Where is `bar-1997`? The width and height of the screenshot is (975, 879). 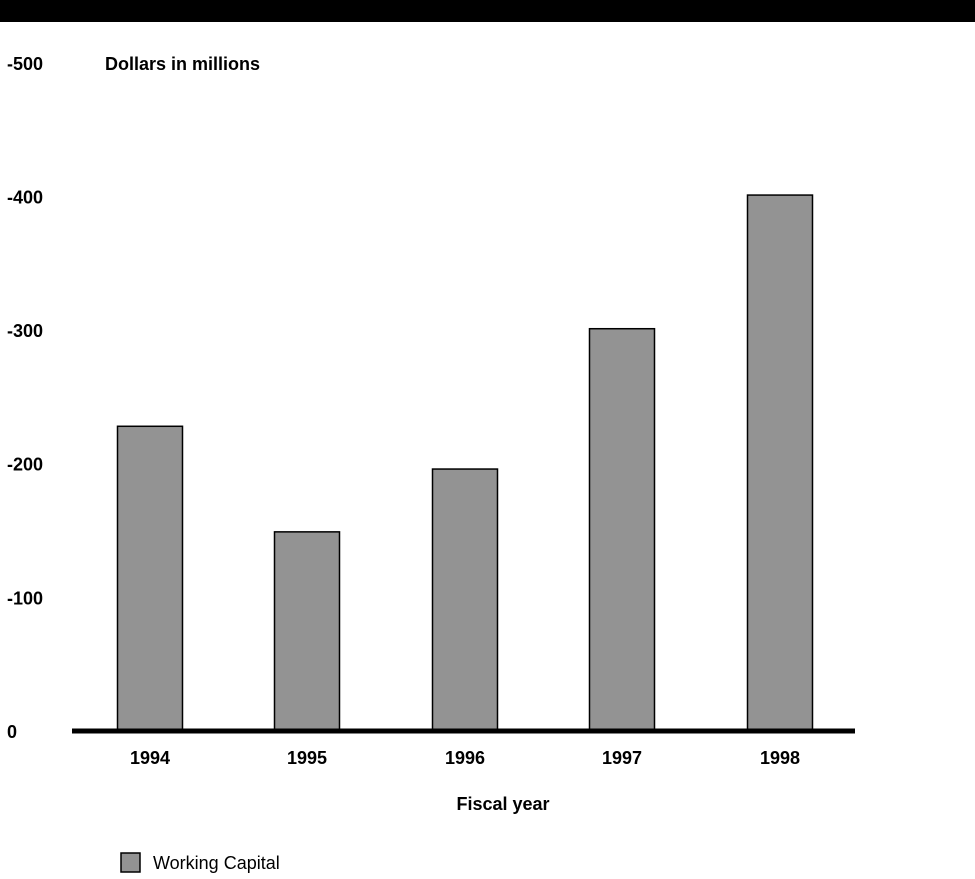
bar-1997 is located at coordinates (622, 529).